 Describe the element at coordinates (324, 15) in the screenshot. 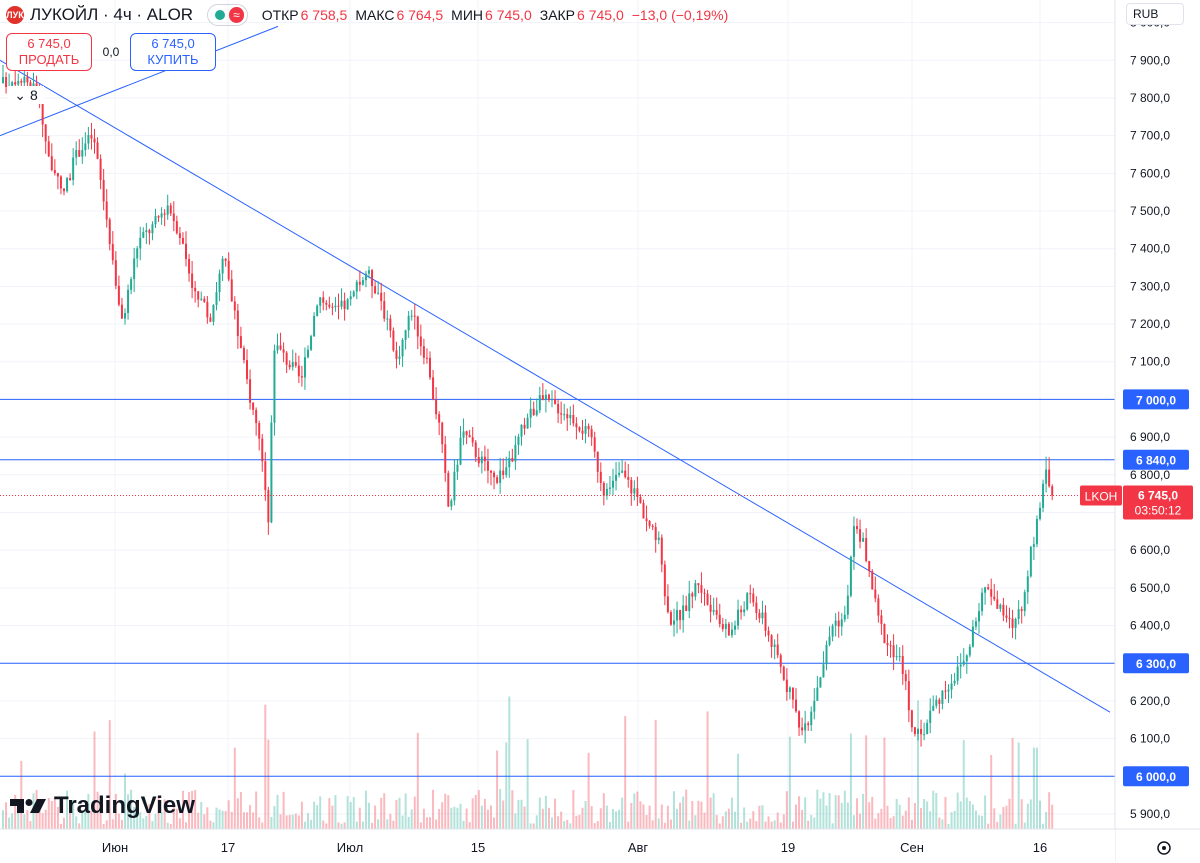

I see `open-value: 6 758,5` at that location.